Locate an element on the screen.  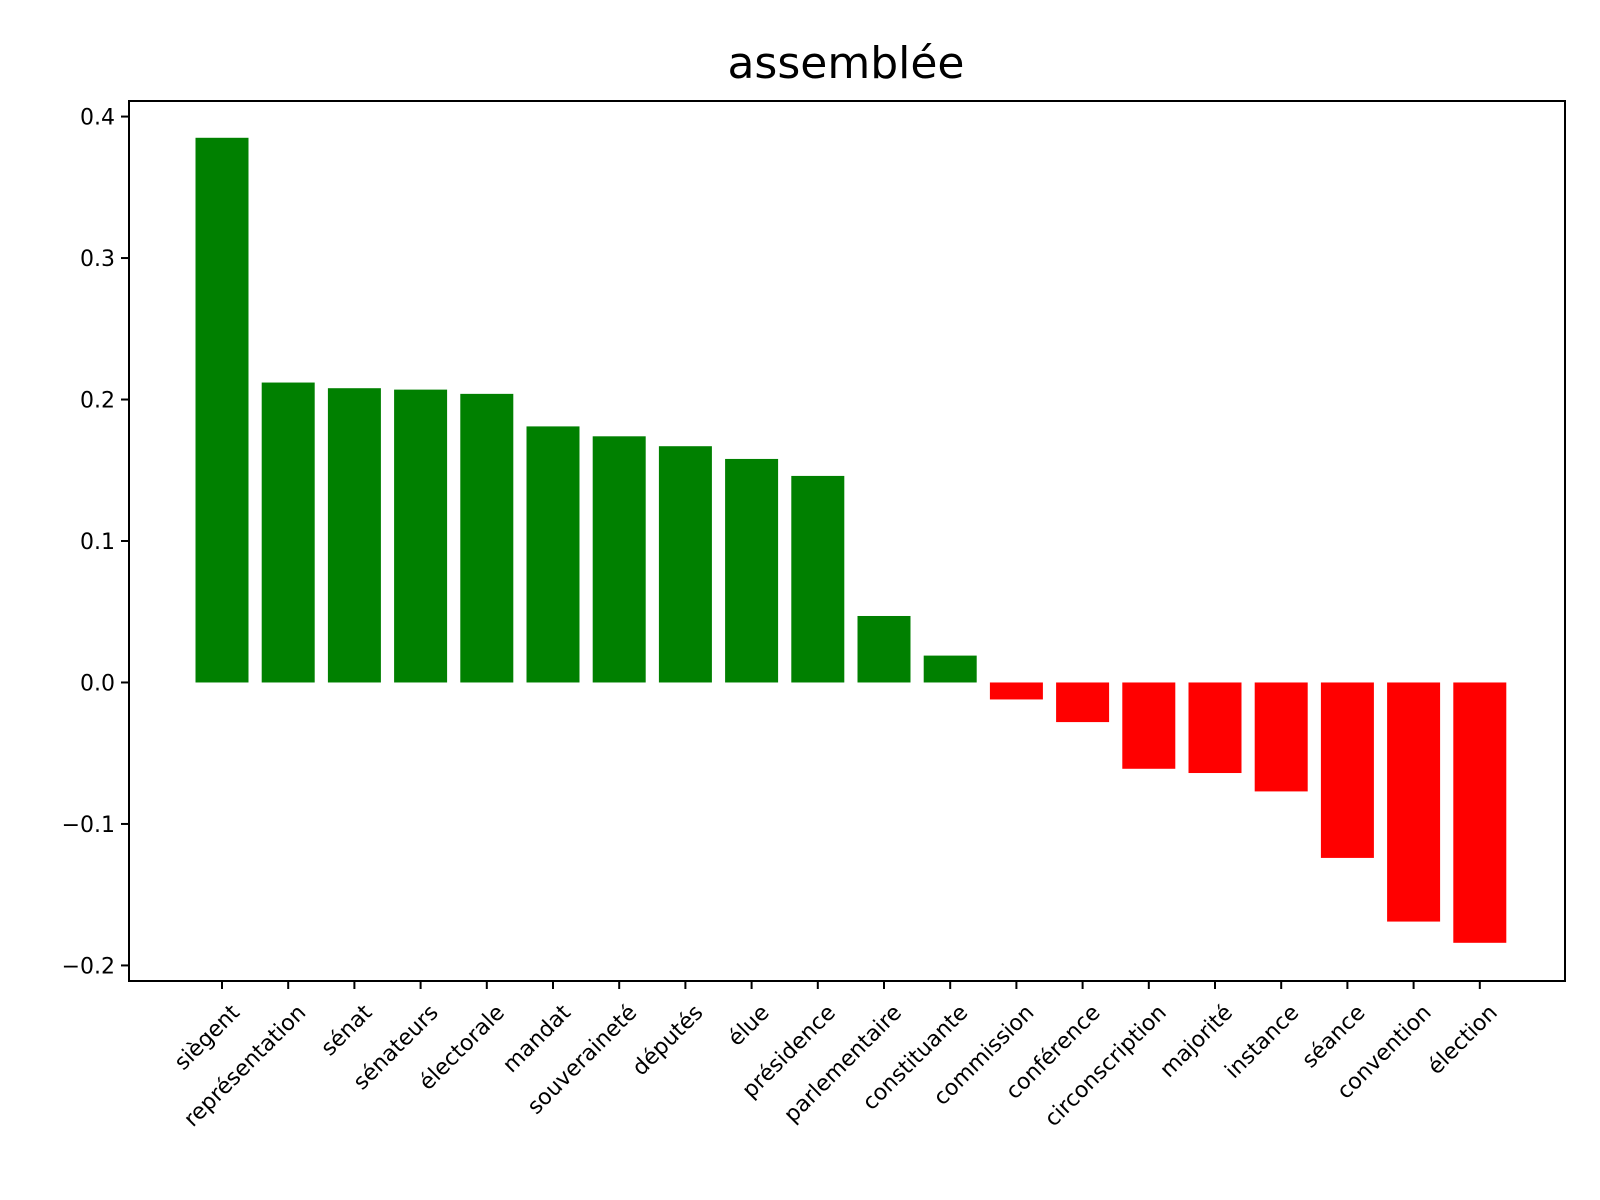
y-axis: 0.4 0.3 0.2 0.1 0.0 −0.1 −0.2 is located at coordinates (95, 542).